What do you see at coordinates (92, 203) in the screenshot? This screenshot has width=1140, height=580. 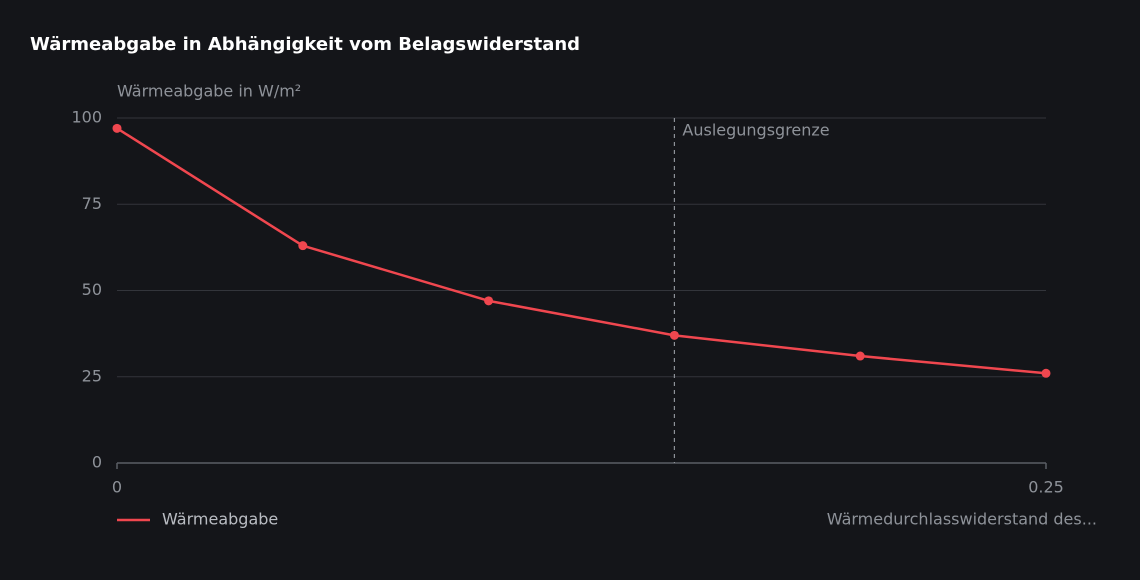 I see `y-tick-label: 75` at bounding box center [92, 203].